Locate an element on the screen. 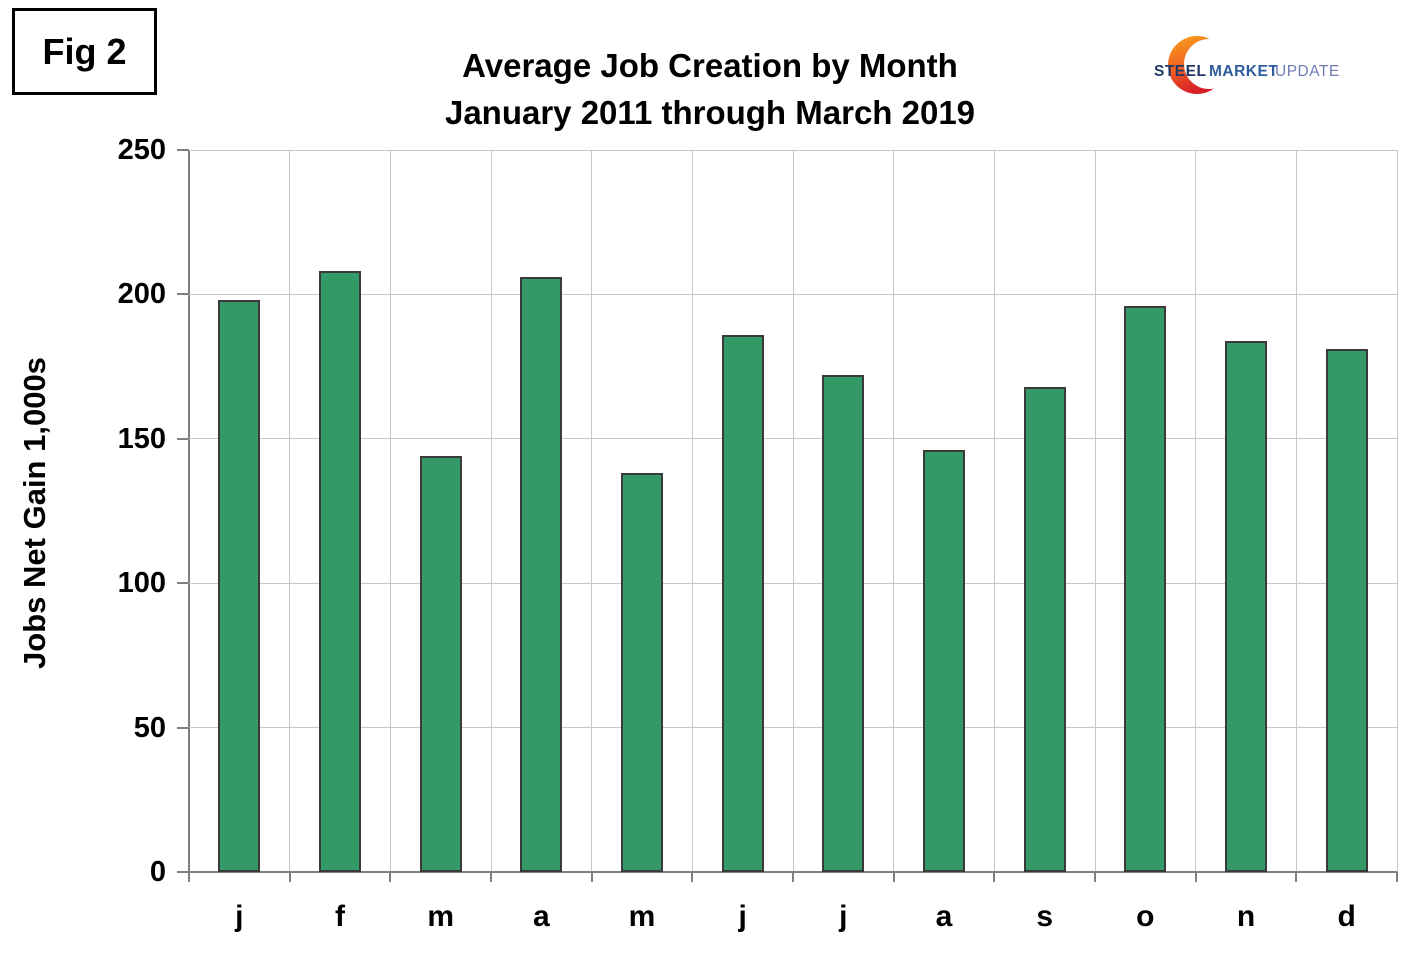  x-tick-label-7: j is located at coordinates (843, 916).